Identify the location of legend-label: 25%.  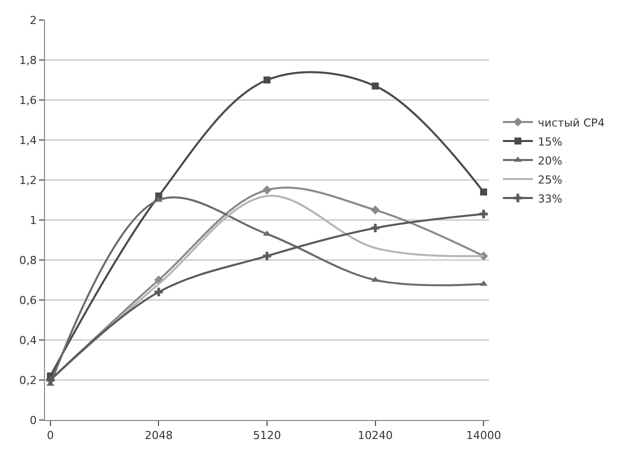
(550, 179).